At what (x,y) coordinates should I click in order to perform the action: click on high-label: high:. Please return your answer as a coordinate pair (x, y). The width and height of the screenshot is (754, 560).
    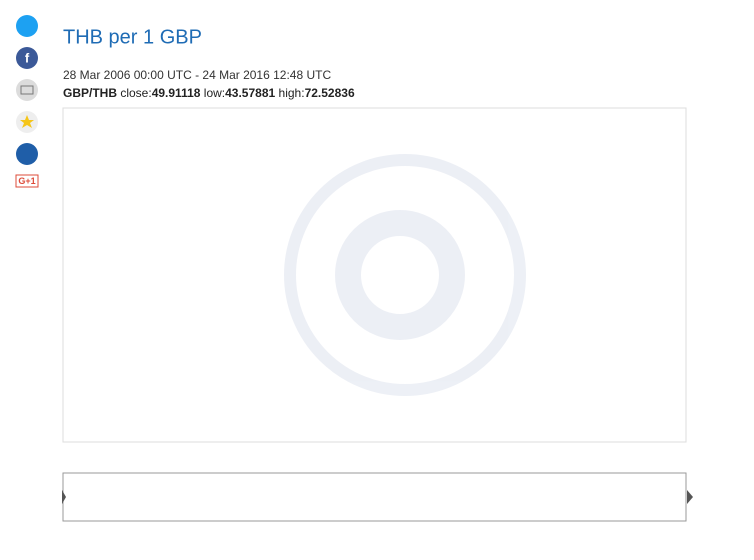
    Looking at the image, I should click on (292, 93).